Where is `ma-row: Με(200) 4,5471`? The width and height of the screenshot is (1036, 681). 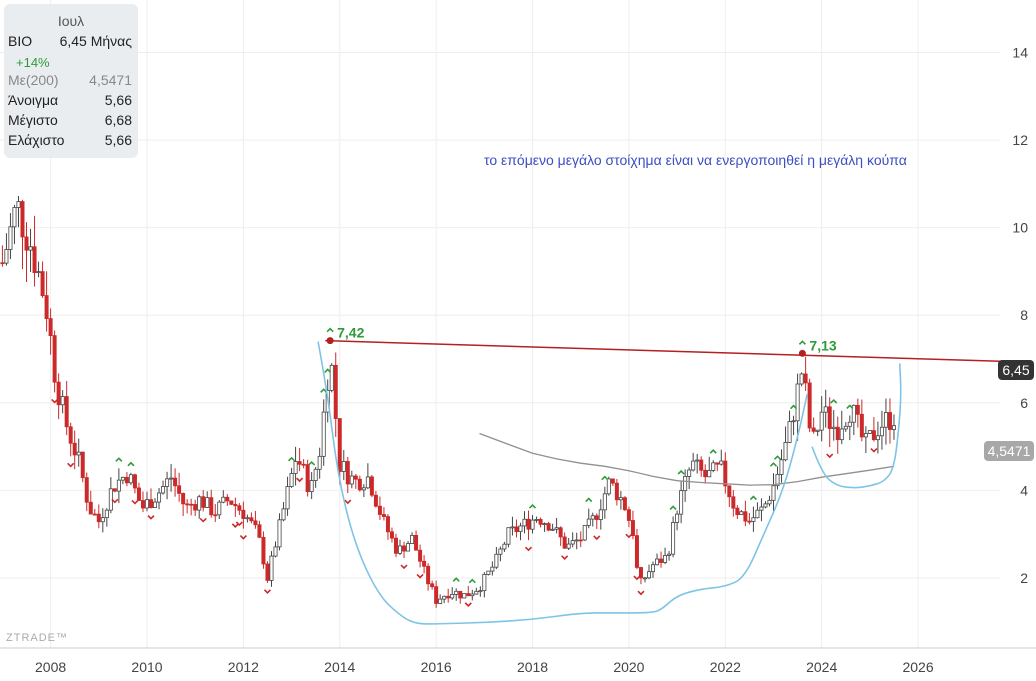
ma-row: Με(200) 4,5471 is located at coordinates (70, 81).